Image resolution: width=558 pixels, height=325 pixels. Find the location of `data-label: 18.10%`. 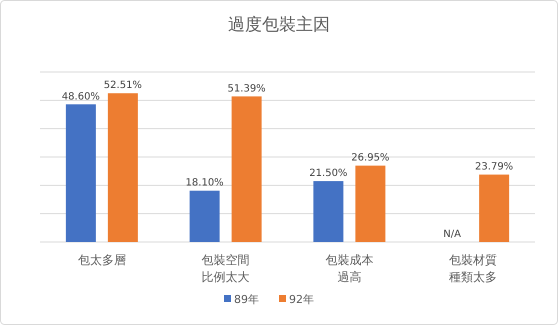

data-label: 18.10% is located at coordinates (205, 183).